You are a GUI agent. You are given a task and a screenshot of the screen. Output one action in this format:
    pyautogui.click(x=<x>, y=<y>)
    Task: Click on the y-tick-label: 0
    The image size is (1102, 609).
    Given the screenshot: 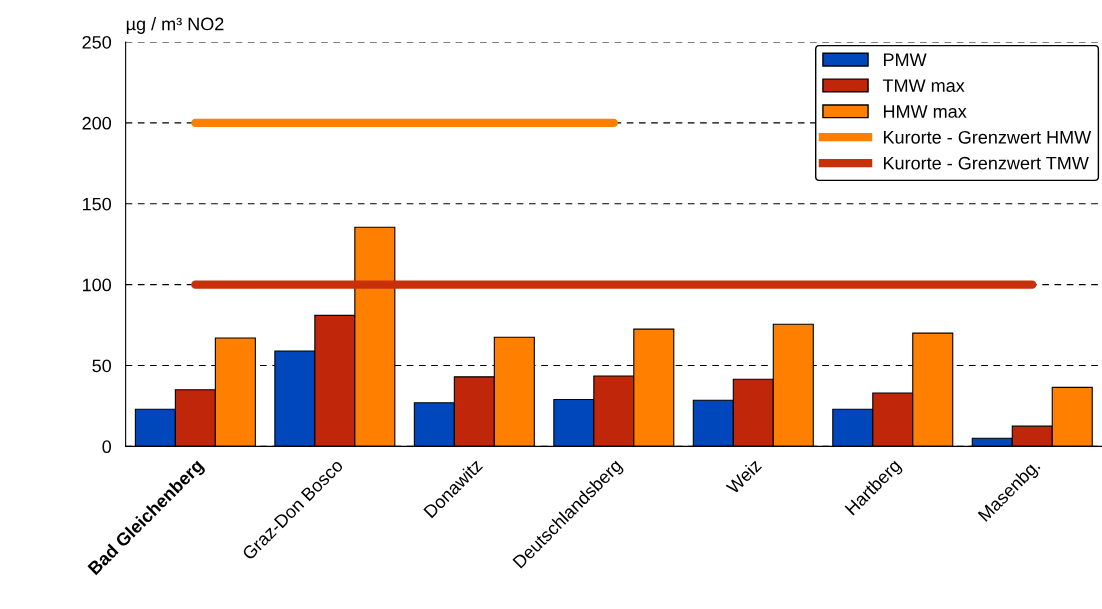 What is the action you would take?
    pyautogui.click(x=107, y=447)
    